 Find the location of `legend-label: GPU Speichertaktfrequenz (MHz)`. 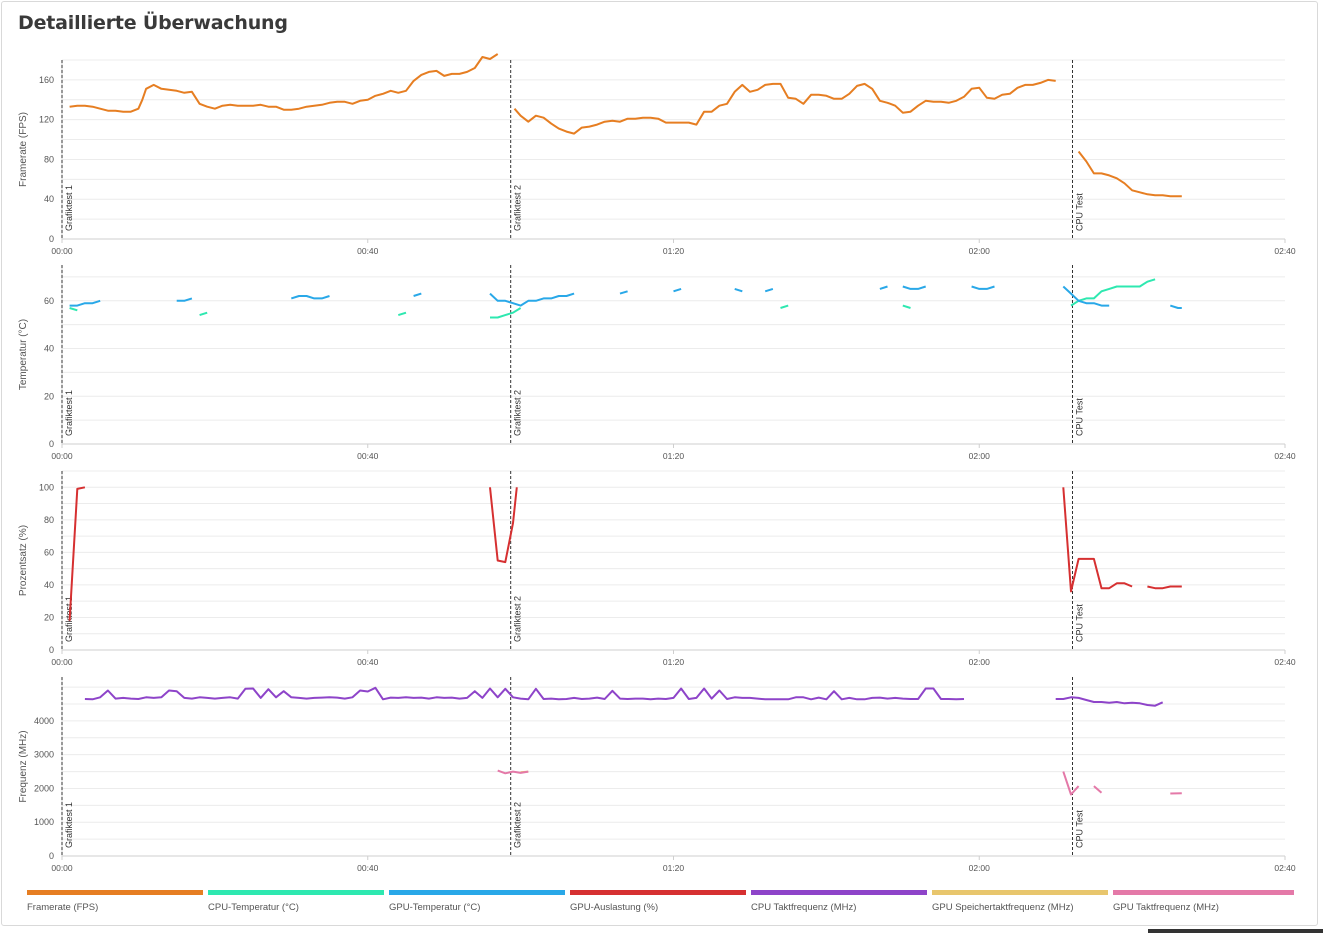

legend-label: GPU Speichertaktfrequenz (MHz) is located at coordinates (1003, 907).